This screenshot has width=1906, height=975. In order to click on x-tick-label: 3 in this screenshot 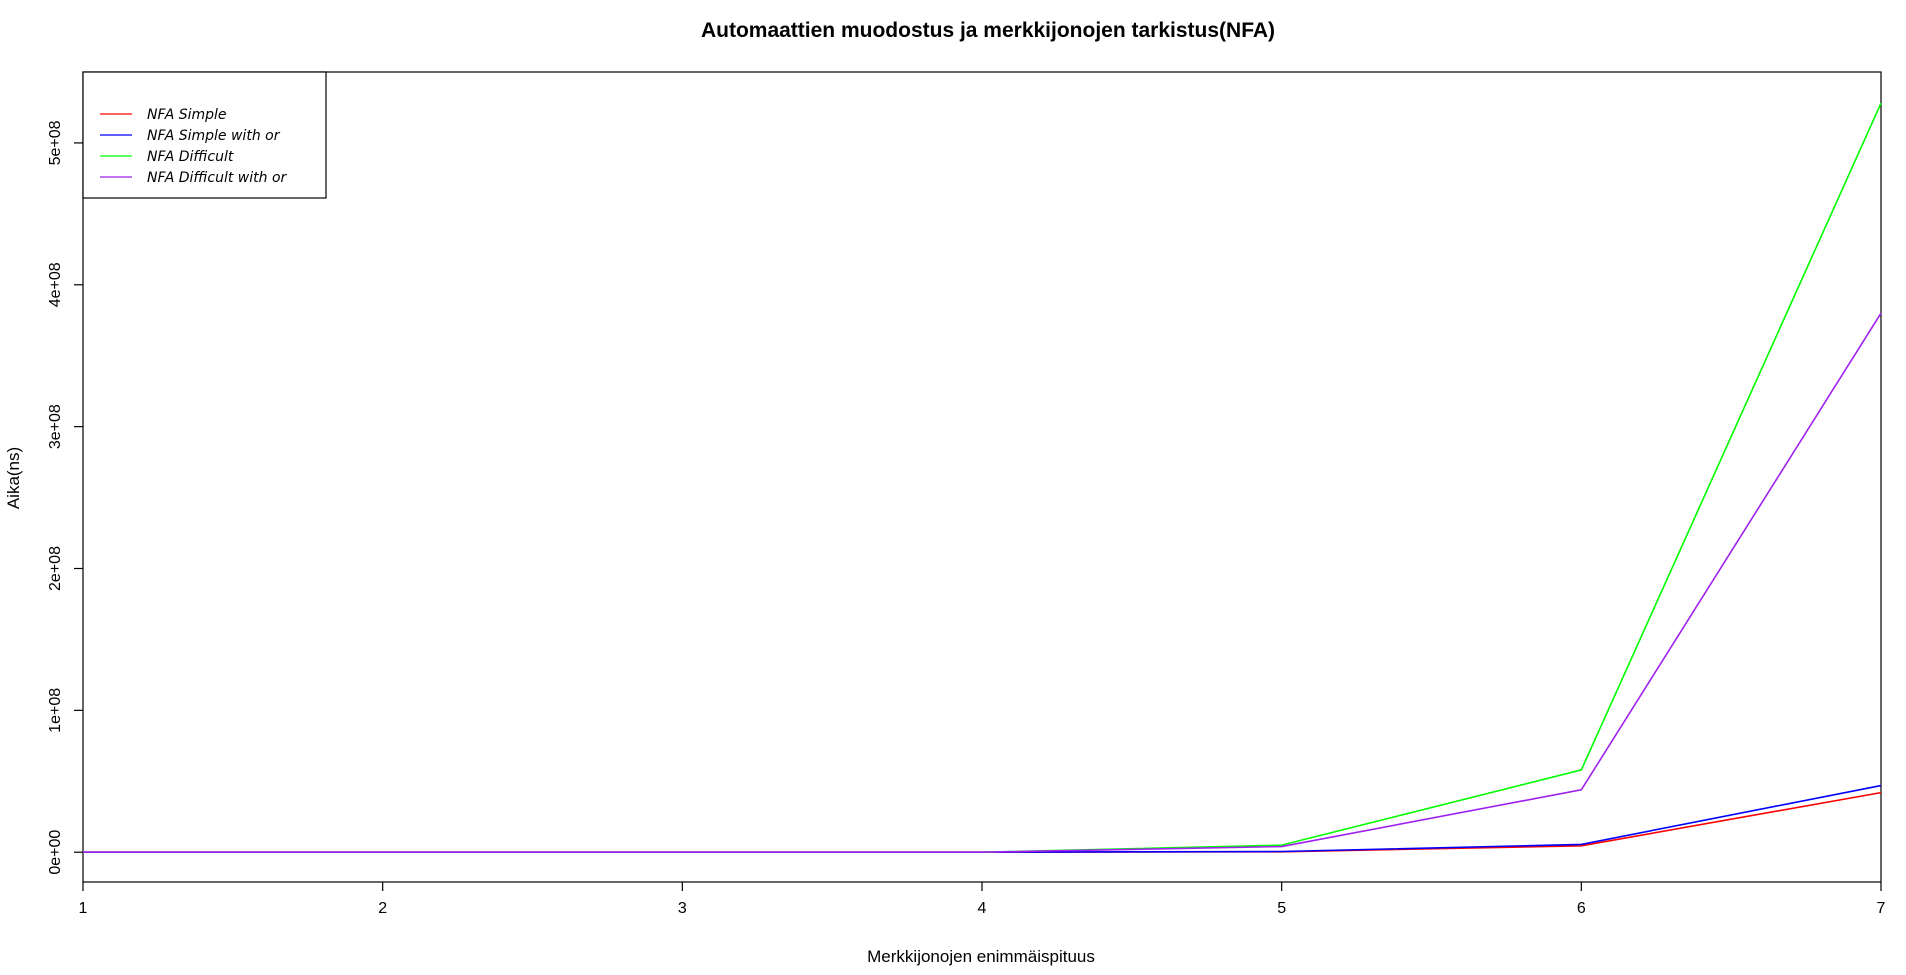, I will do `click(682, 908)`.